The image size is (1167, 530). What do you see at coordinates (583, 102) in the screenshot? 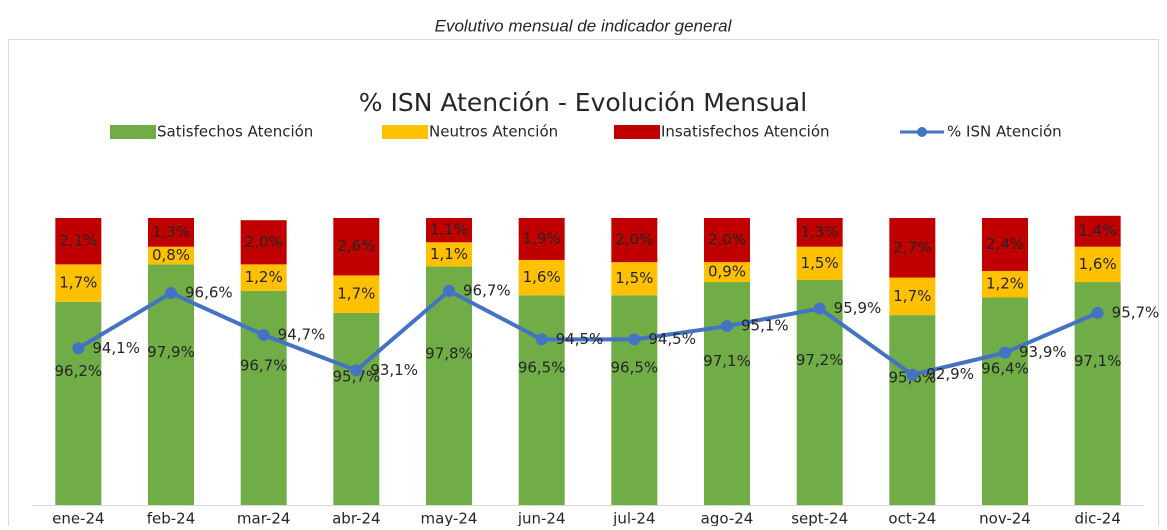
I see `chart-title: % ISN Atención - Evolución Mensual` at bounding box center [583, 102].